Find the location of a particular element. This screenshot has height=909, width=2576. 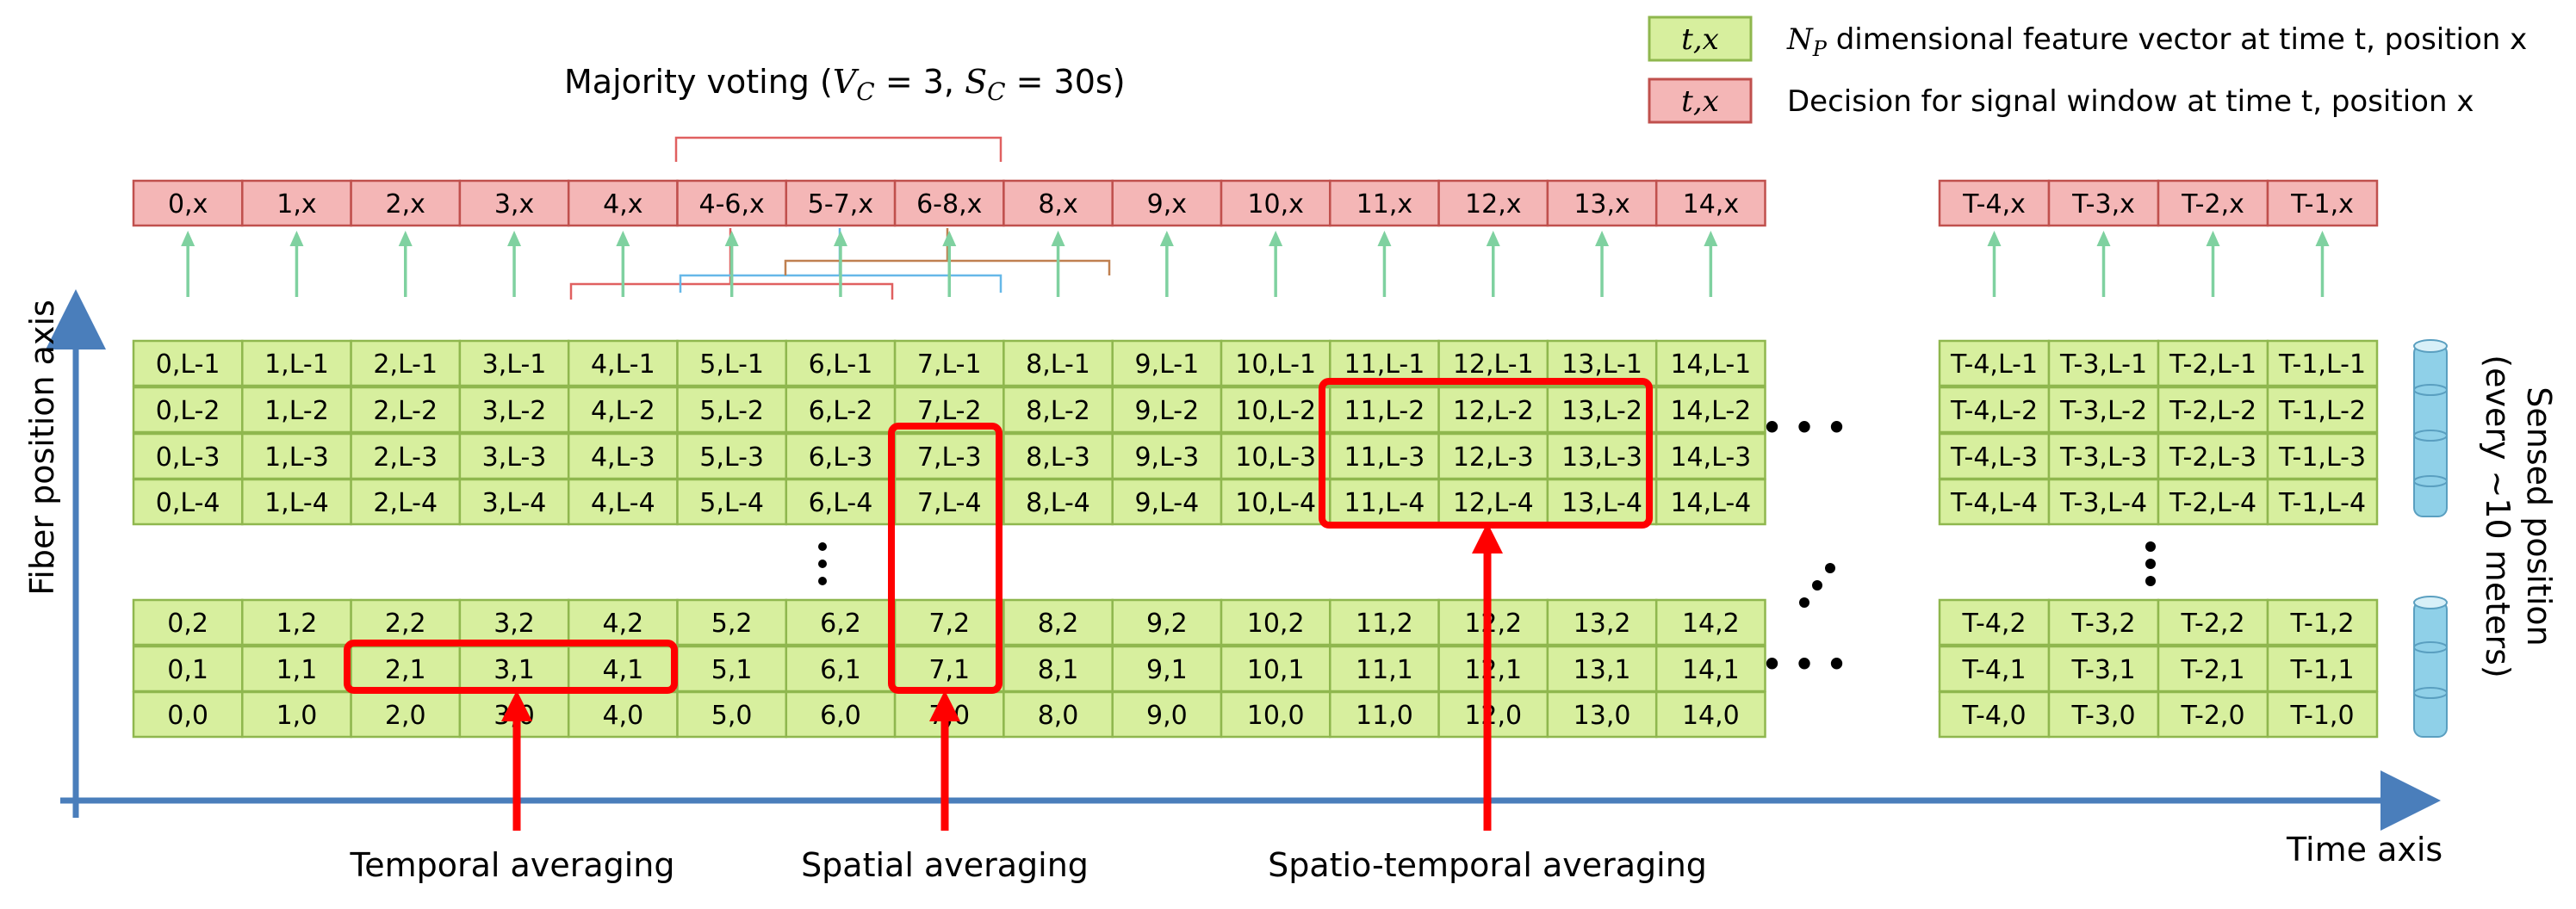

spatial-averaging-label: Spatial averaging is located at coordinates (945, 865).